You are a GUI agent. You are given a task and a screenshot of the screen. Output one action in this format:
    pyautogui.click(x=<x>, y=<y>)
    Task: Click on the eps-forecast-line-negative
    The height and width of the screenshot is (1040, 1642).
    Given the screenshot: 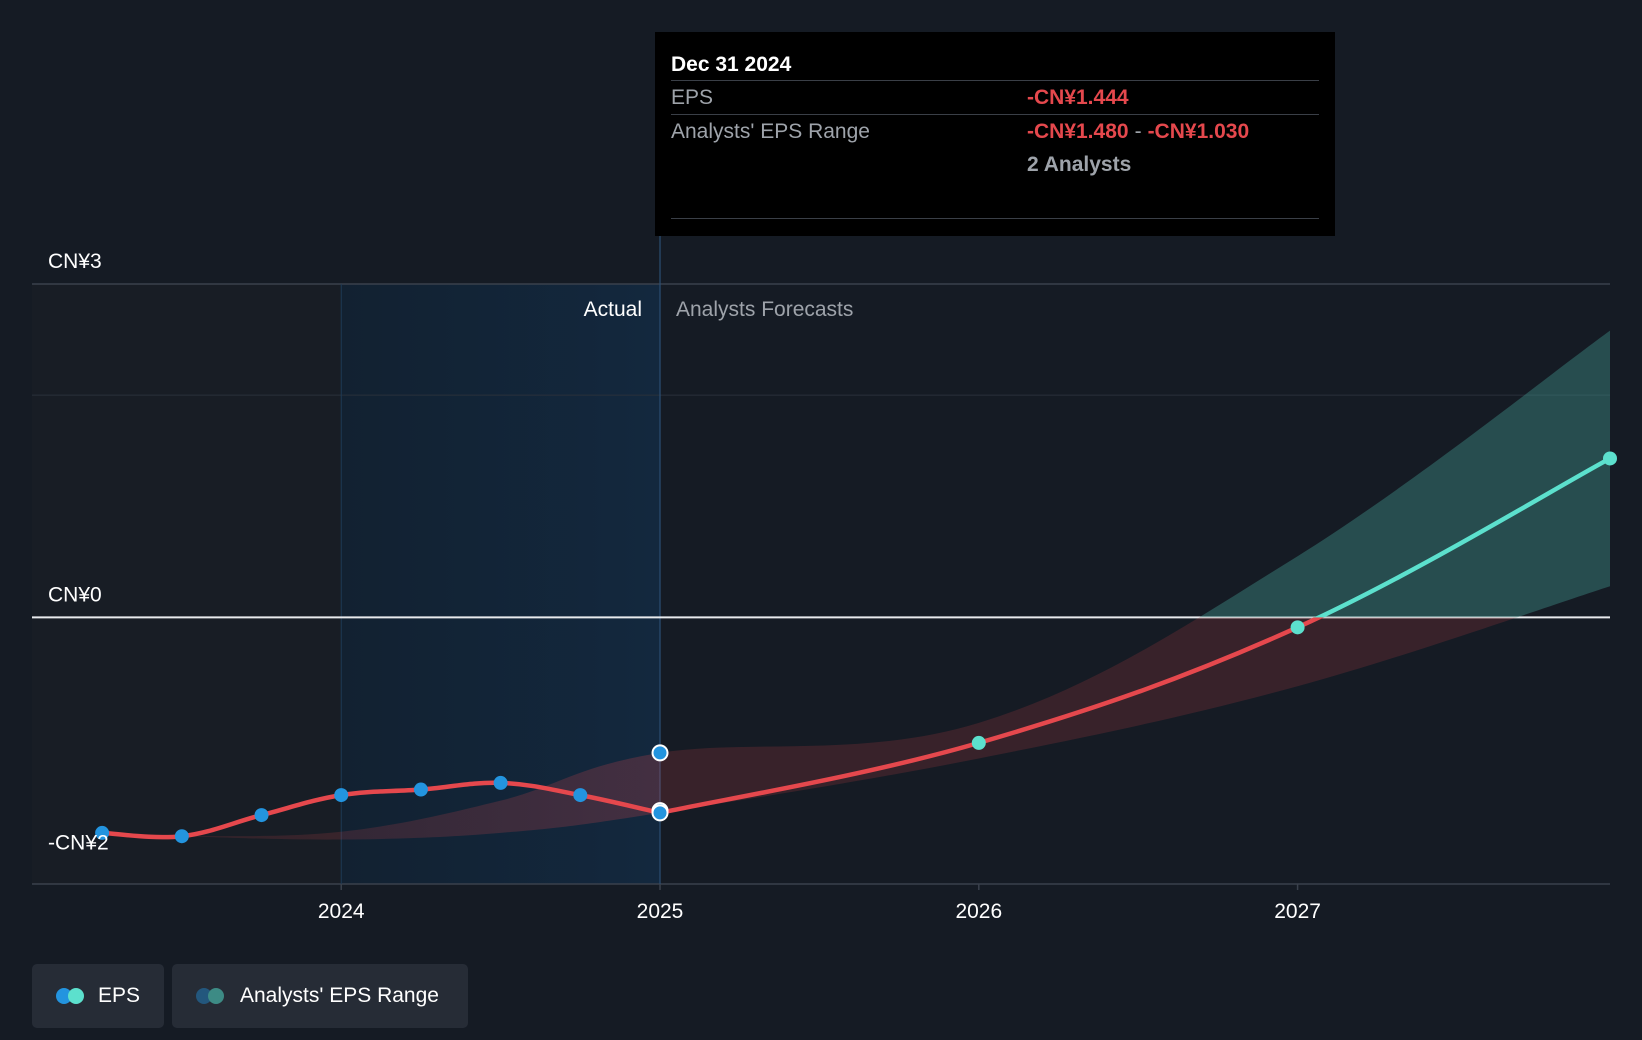 What is the action you would take?
    pyautogui.click(x=991, y=716)
    